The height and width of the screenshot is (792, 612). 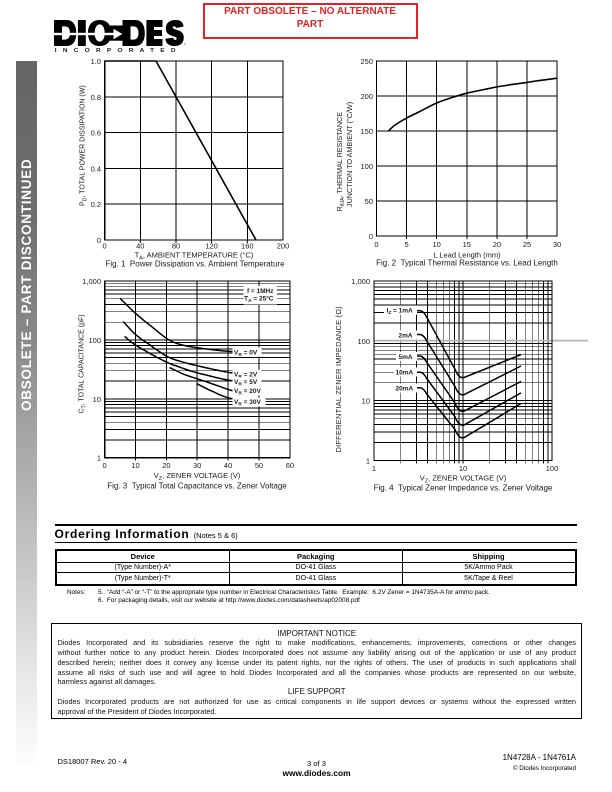 What do you see at coordinates (527, 244) in the screenshot?
I see `svg-text: 25` at bounding box center [527, 244].